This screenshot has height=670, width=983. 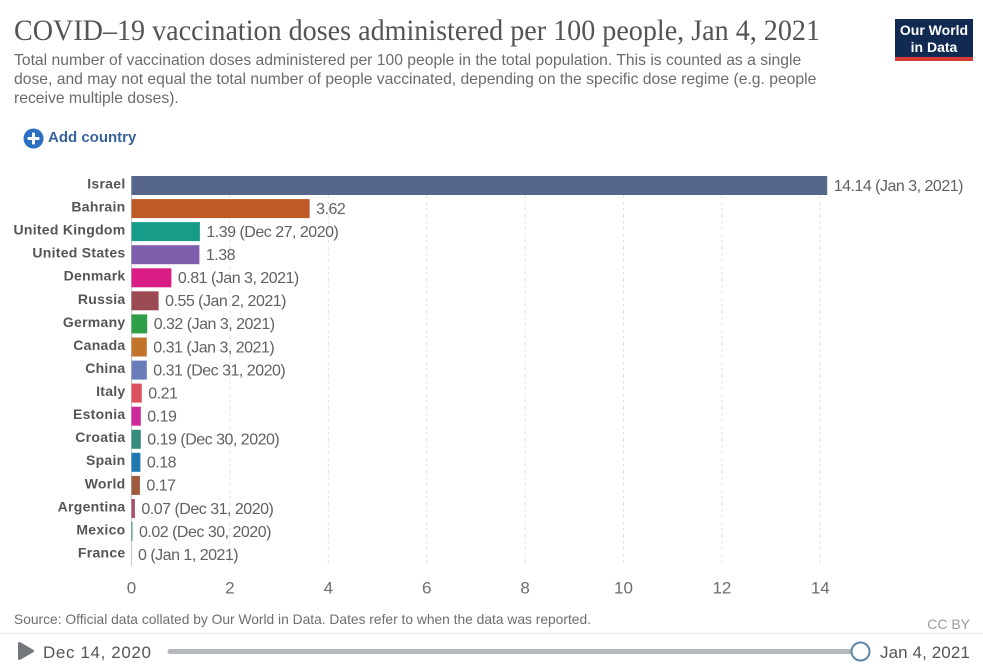 What do you see at coordinates (69, 230) in the screenshot?
I see `svg-text: United Kingdom` at bounding box center [69, 230].